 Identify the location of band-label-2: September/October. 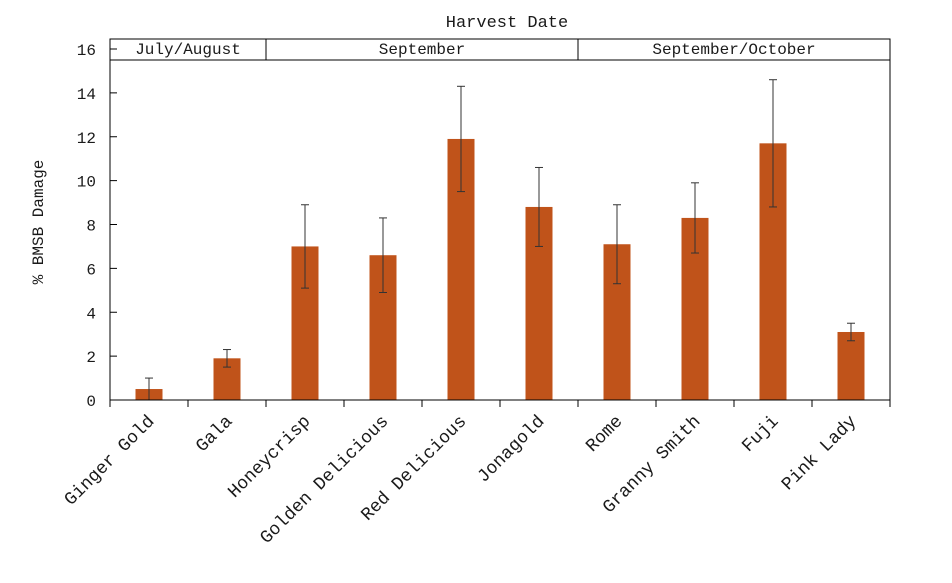
(733, 50).